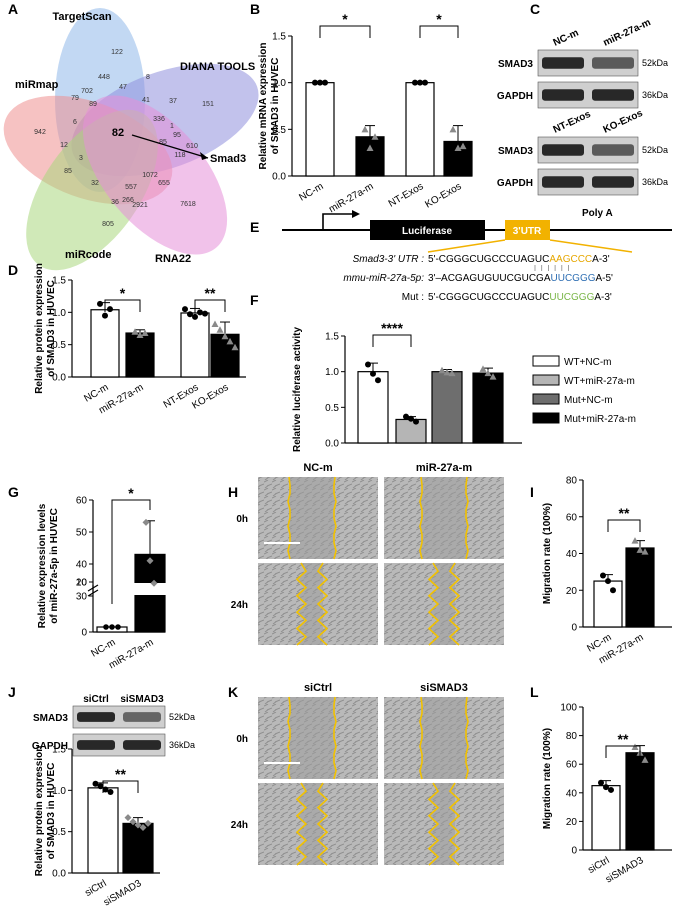  I want to click on y-tick-label: 60, so click(82, 501).